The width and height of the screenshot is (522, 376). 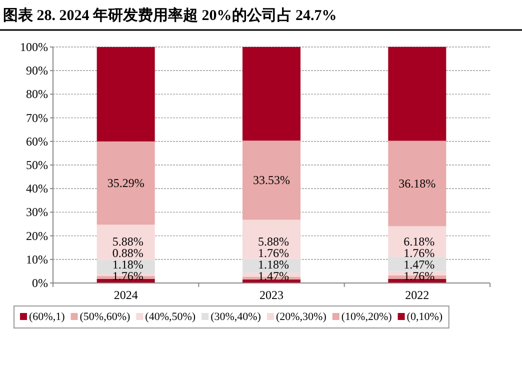 I want to click on legend-label: (50%,60%), so click(x=105, y=317).